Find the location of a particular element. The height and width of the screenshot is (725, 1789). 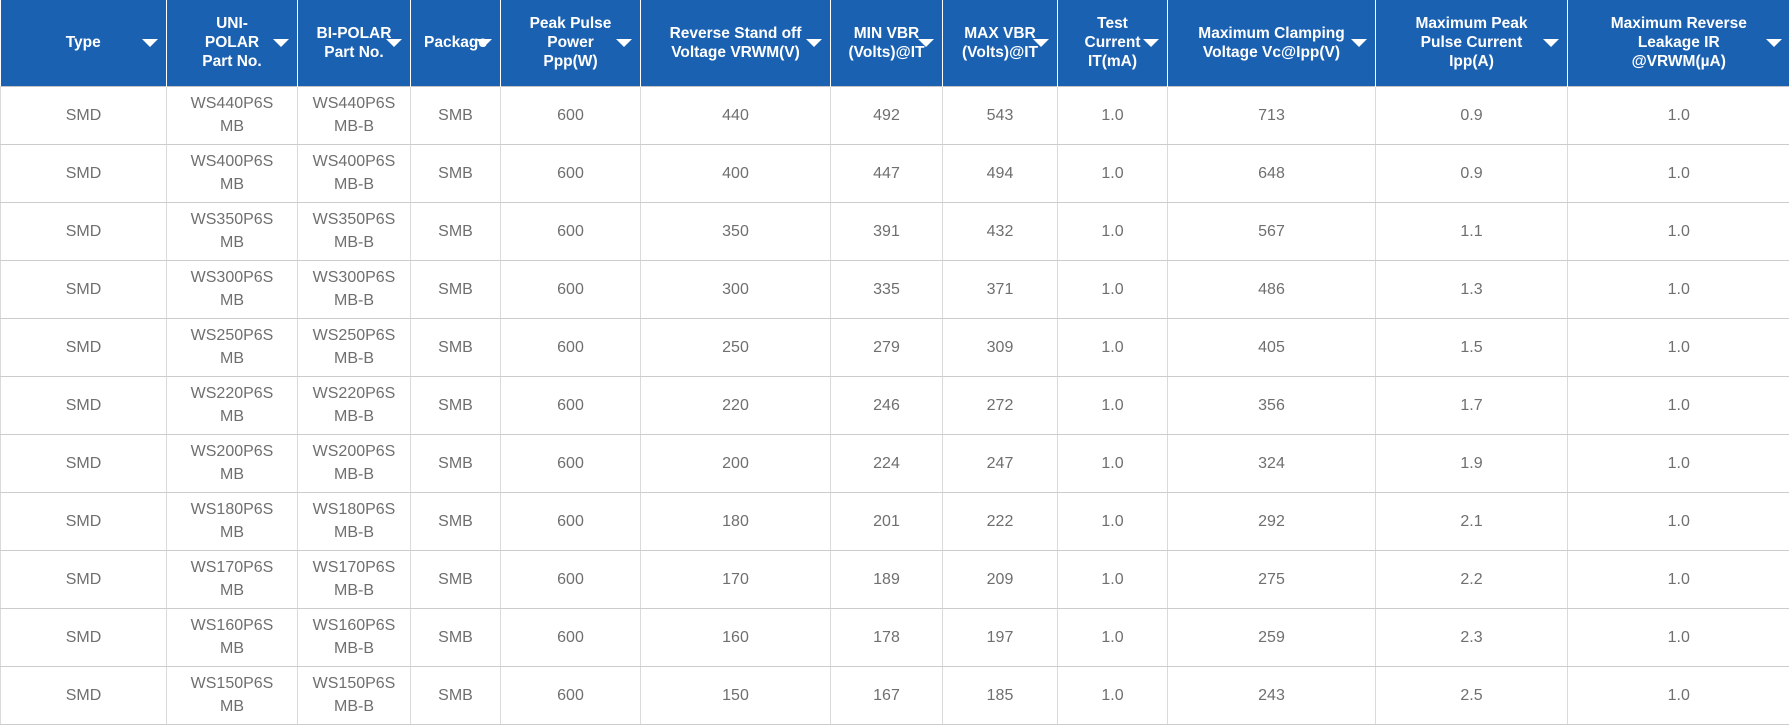

cell-min-vbr: 246 is located at coordinates (887, 405).